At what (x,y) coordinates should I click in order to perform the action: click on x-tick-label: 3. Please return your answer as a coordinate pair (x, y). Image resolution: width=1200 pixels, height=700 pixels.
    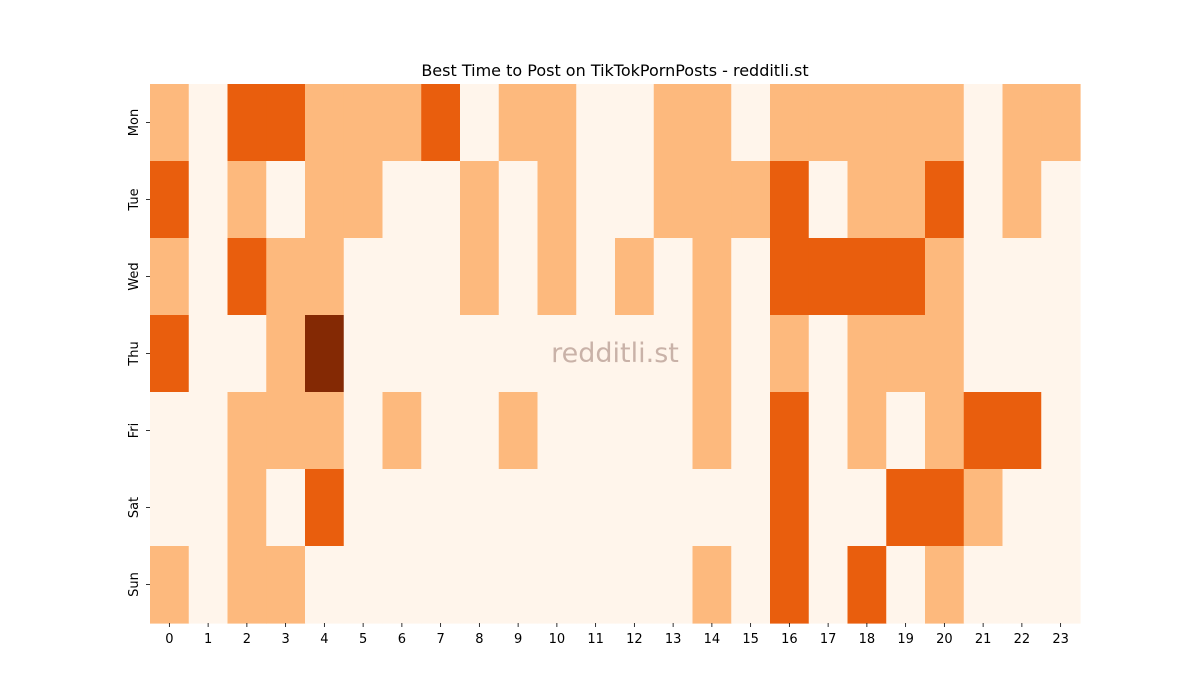
    Looking at the image, I should click on (285, 639).